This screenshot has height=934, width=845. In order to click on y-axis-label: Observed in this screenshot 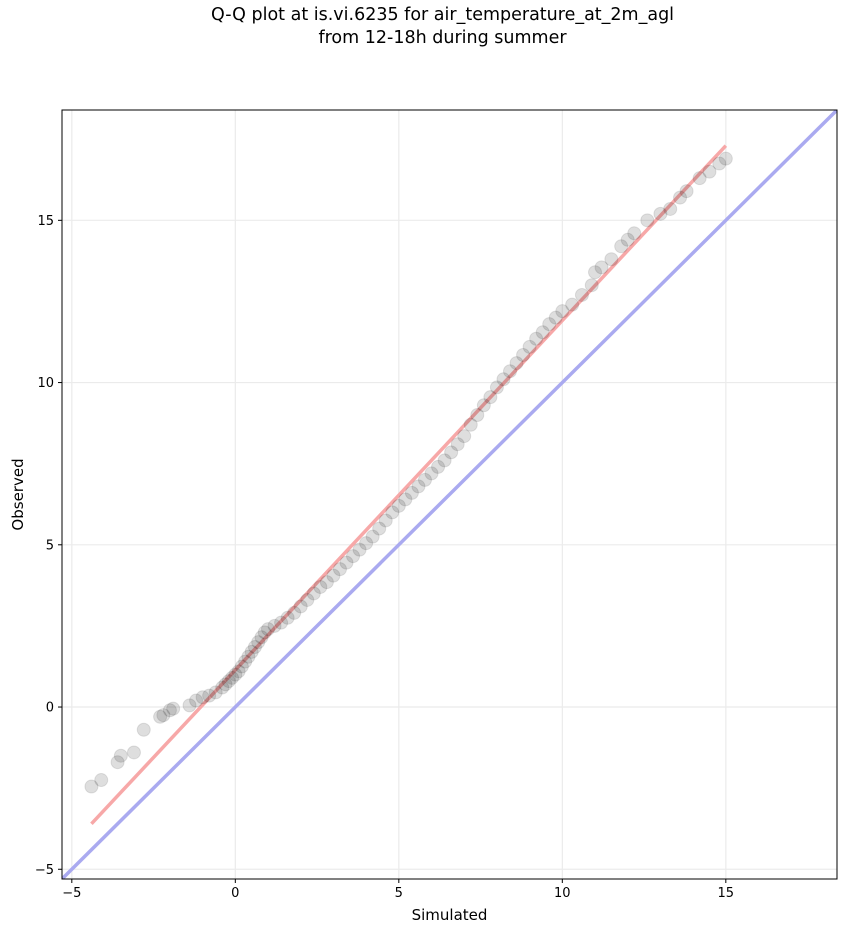, I will do `click(18, 494)`.